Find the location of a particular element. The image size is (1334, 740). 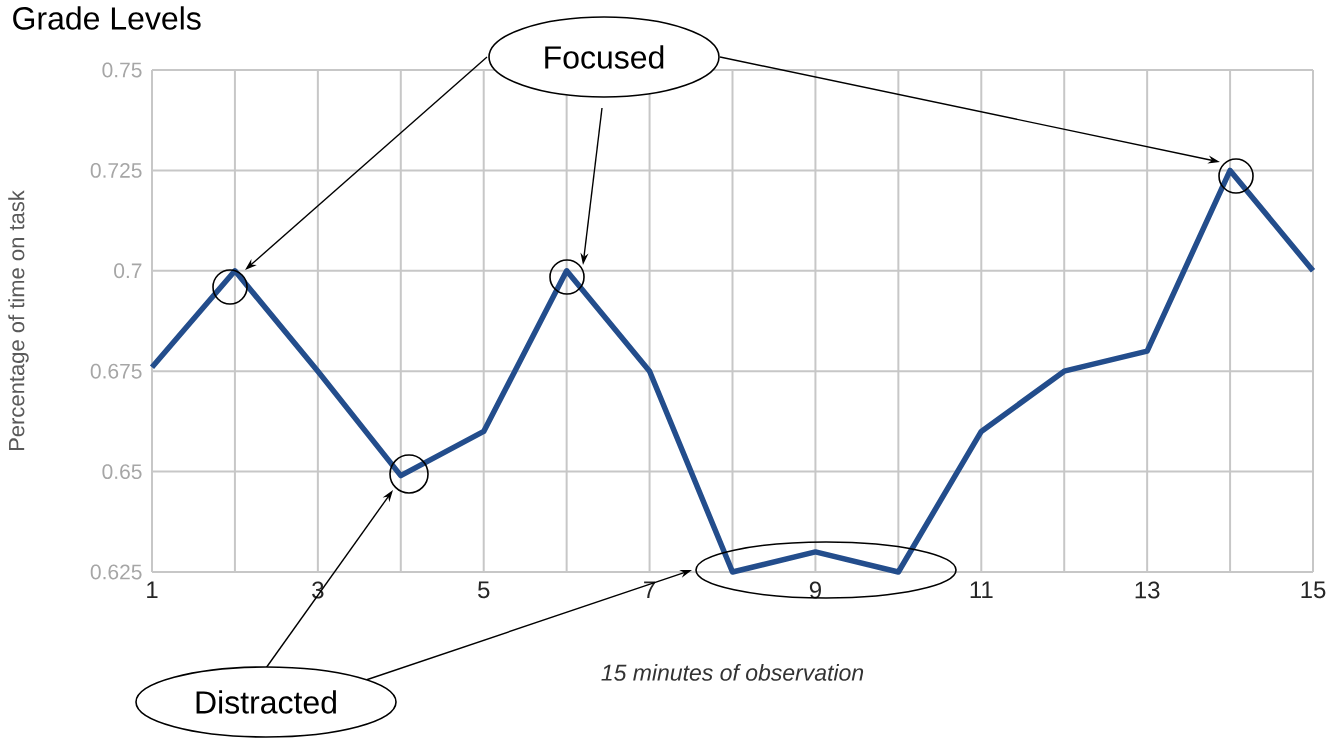

x-tick-label: 15 is located at coordinates (1313, 590).